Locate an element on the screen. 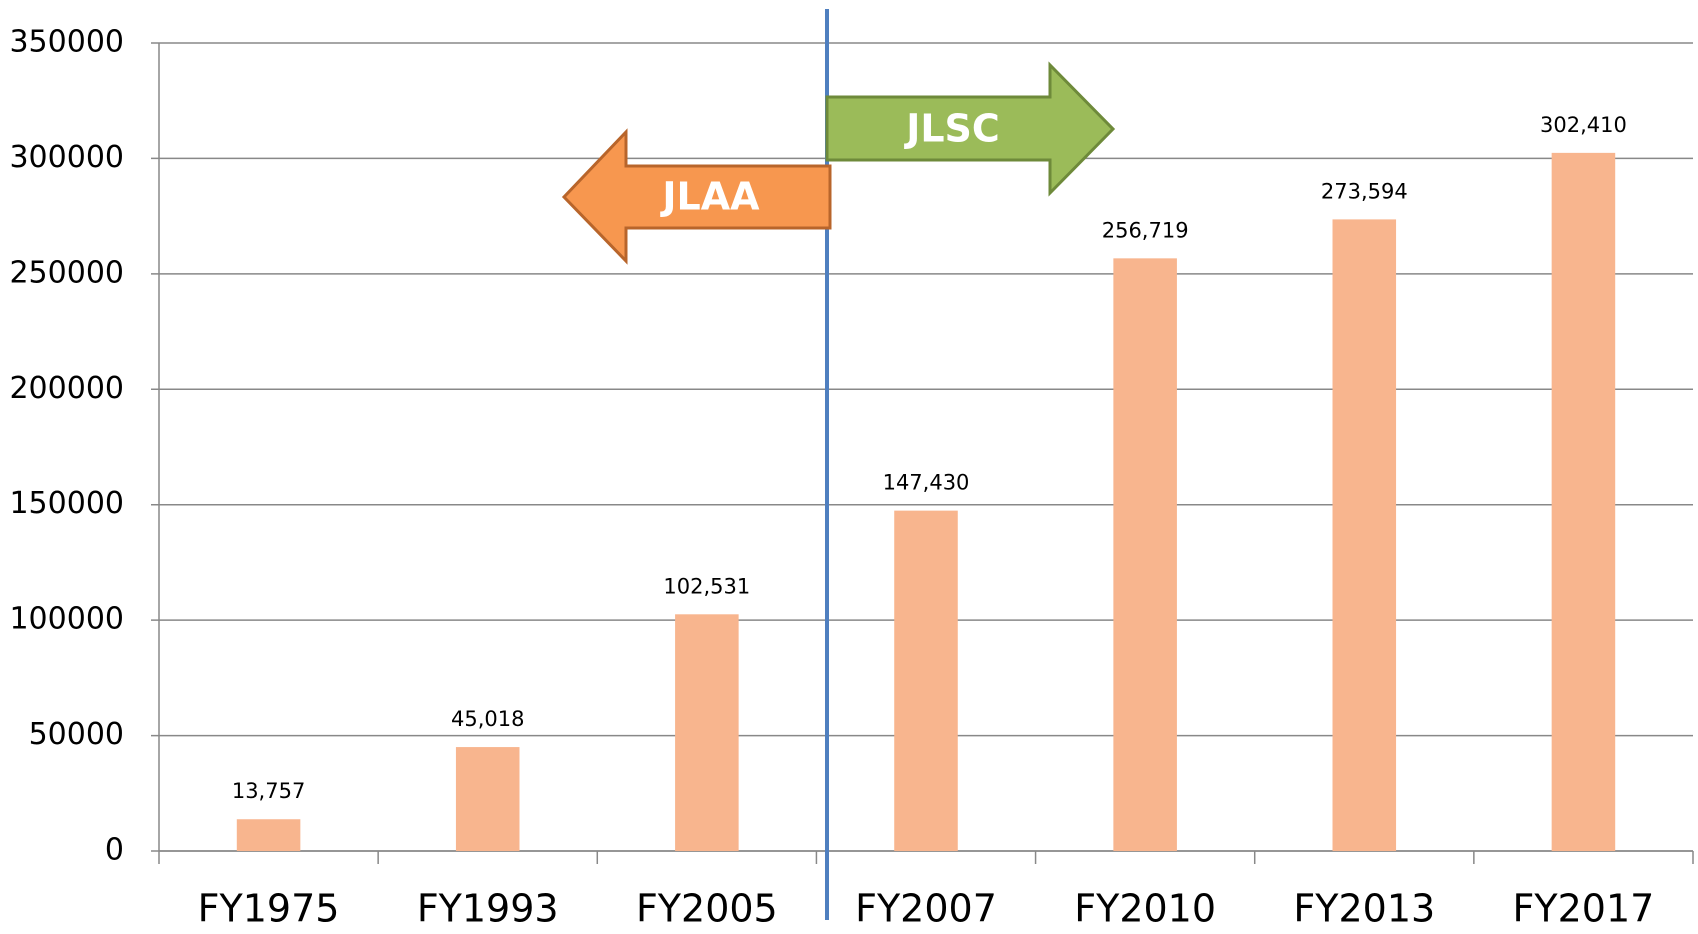 This screenshot has width=1698, height=934. y-tick-label: 350000 is located at coordinates (66, 42).